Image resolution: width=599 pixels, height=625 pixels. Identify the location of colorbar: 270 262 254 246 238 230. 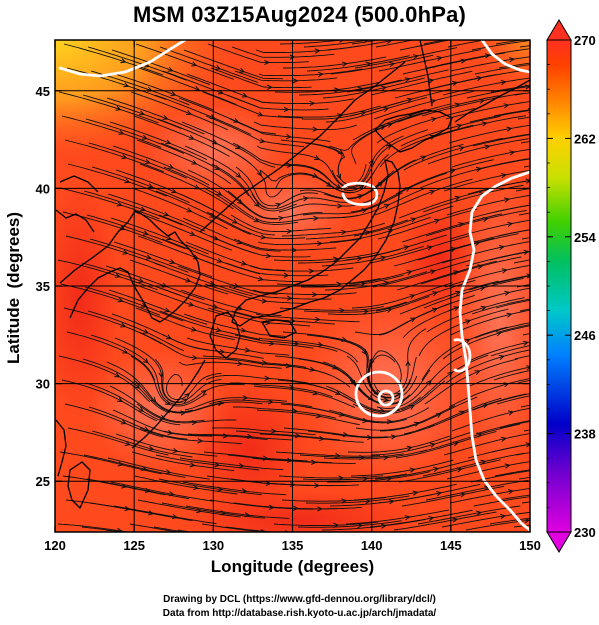
(571, 286).